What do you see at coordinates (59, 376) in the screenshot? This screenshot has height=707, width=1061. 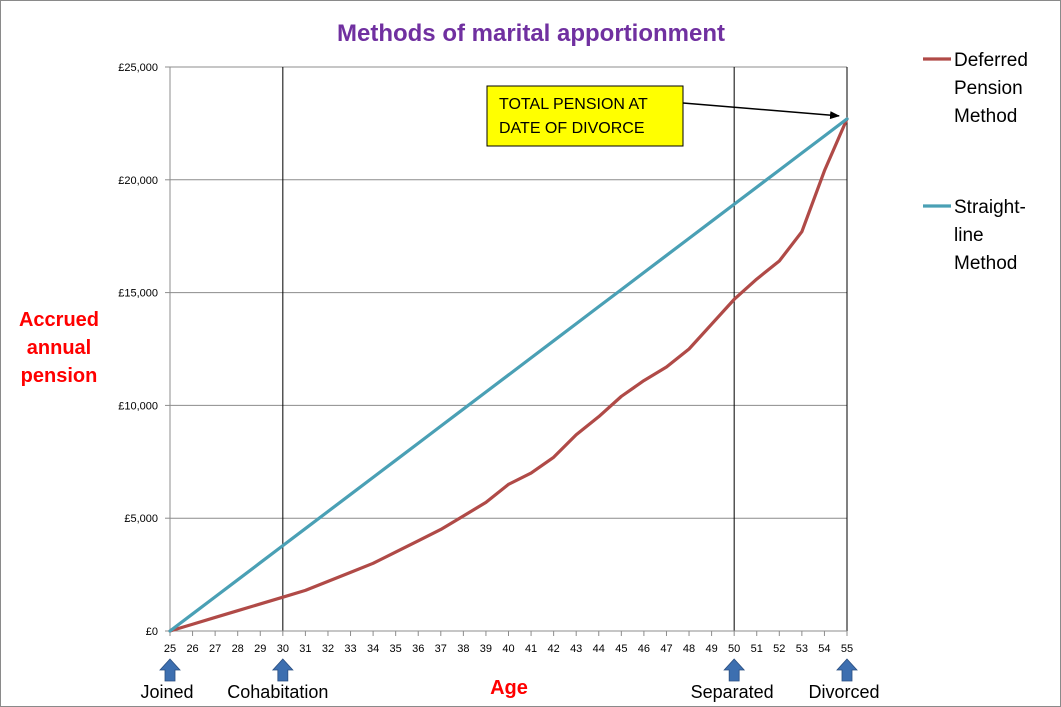 I see `y-label-line: pension` at bounding box center [59, 376].